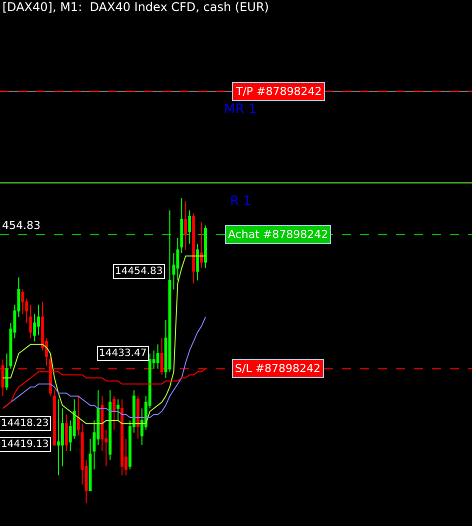  I want to click on ref-line-label: MR 1, so click(240, 109).